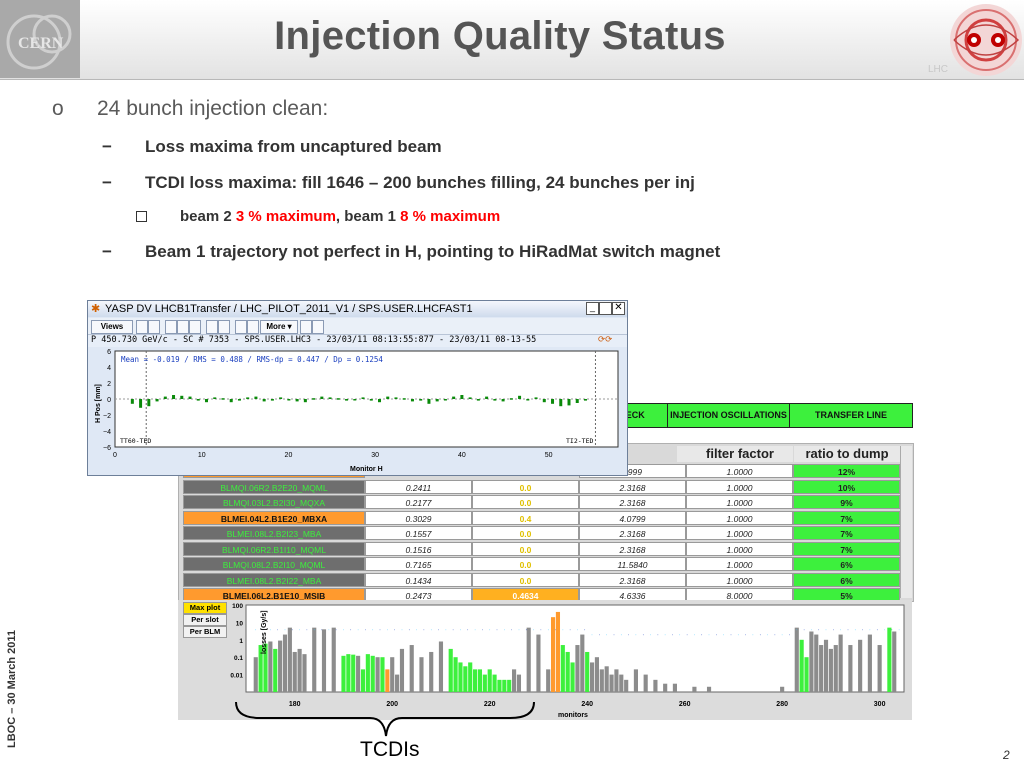 This screenshot has height=768, width=1024. What do you see at coordinates (605, 308) in the screenshot?
I see `maximize-icon` at bounding box center [605, 308].